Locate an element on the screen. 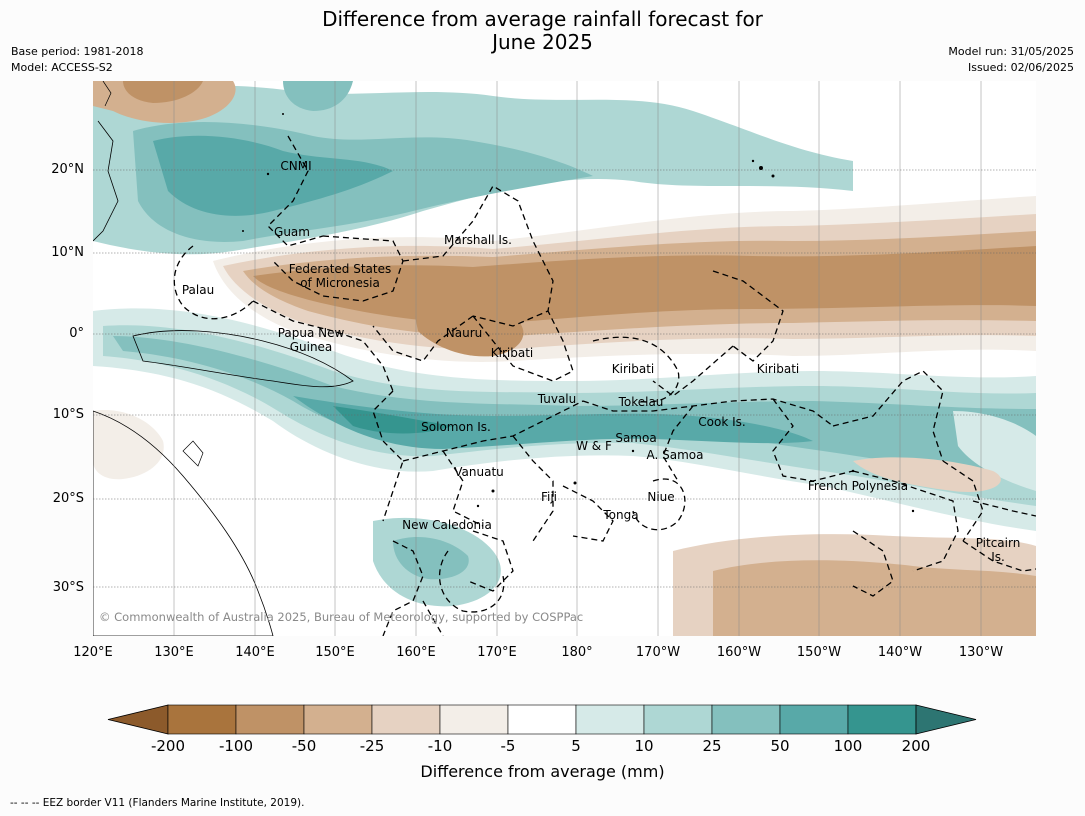 The height and width of the screenshot is (816, 1085). lat-label-30s: 30°S is located at coordinates (68, 587).